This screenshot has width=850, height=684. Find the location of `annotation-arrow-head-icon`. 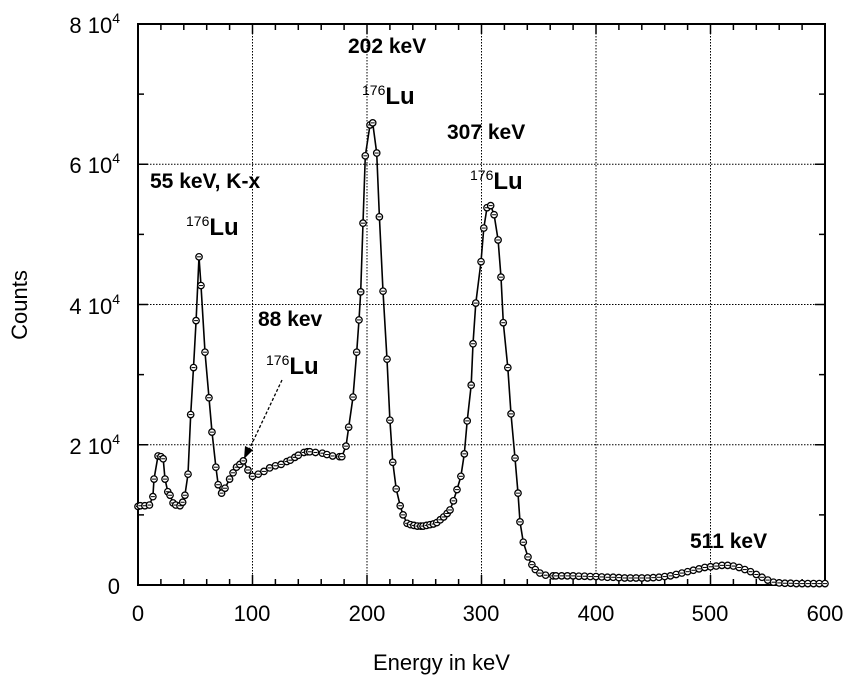

annotation-arrow-head-icon is located at coordinates (248, 452).